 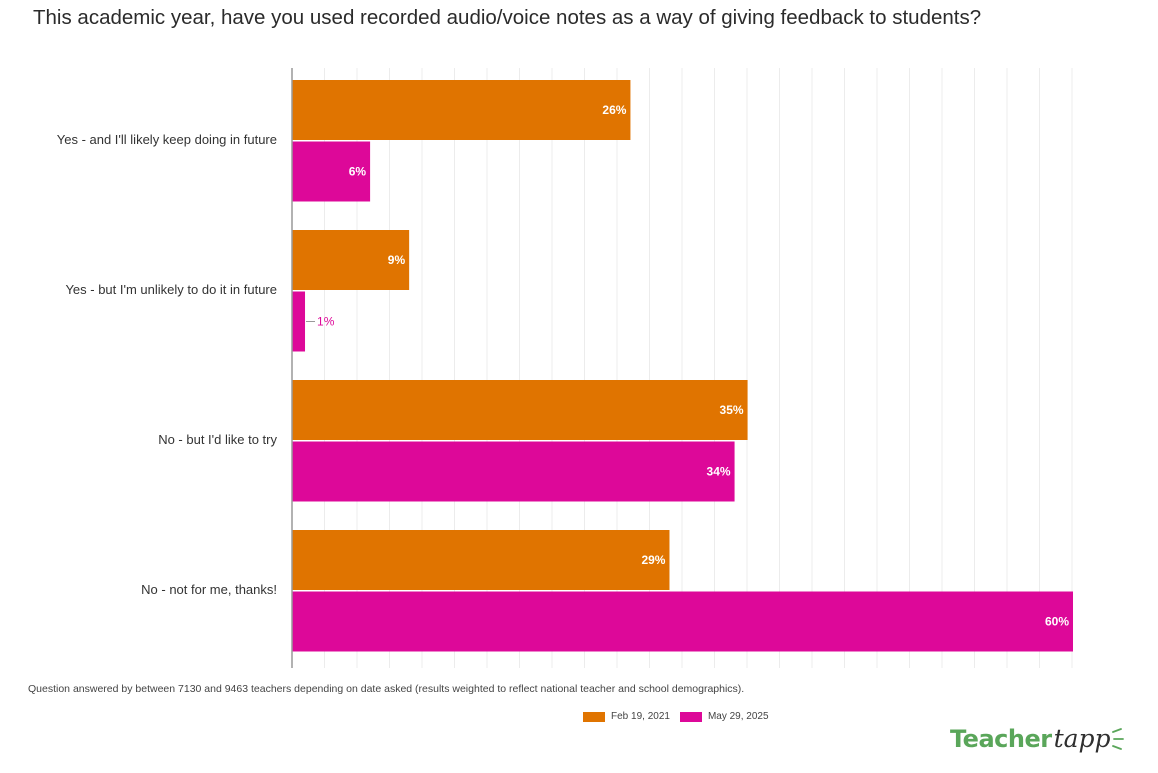 What do you see at coordinates (1082, 738) in the screenshot?
I see `logo-text-tapp: tapp` at bounding box center [1082, 738].